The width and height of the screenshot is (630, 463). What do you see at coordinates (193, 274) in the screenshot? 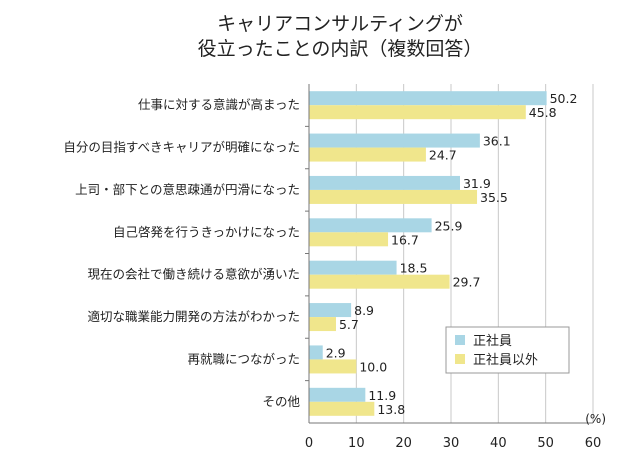
I see `category-label-4: 現在の会社で働き続ける意欲が湧いた` at bounding box center [193, 274].